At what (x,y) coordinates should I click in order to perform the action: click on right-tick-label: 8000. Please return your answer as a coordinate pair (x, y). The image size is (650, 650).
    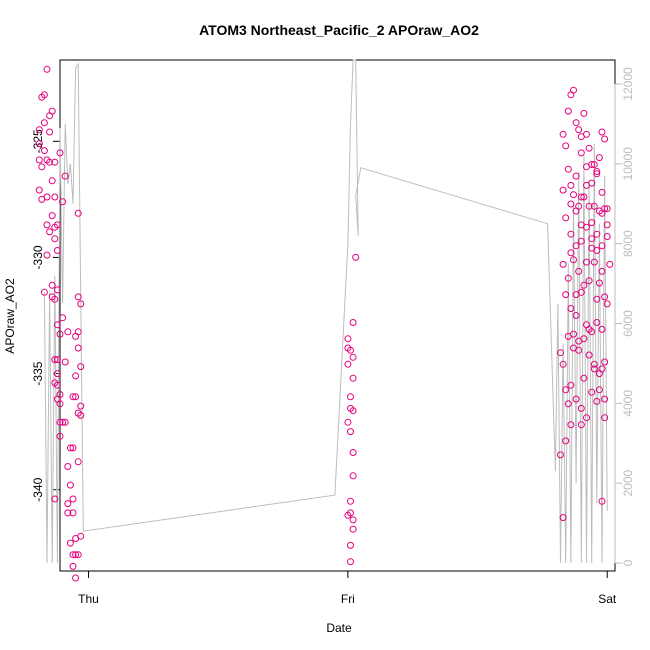
    Looking at the image, I should click on (628, 243).